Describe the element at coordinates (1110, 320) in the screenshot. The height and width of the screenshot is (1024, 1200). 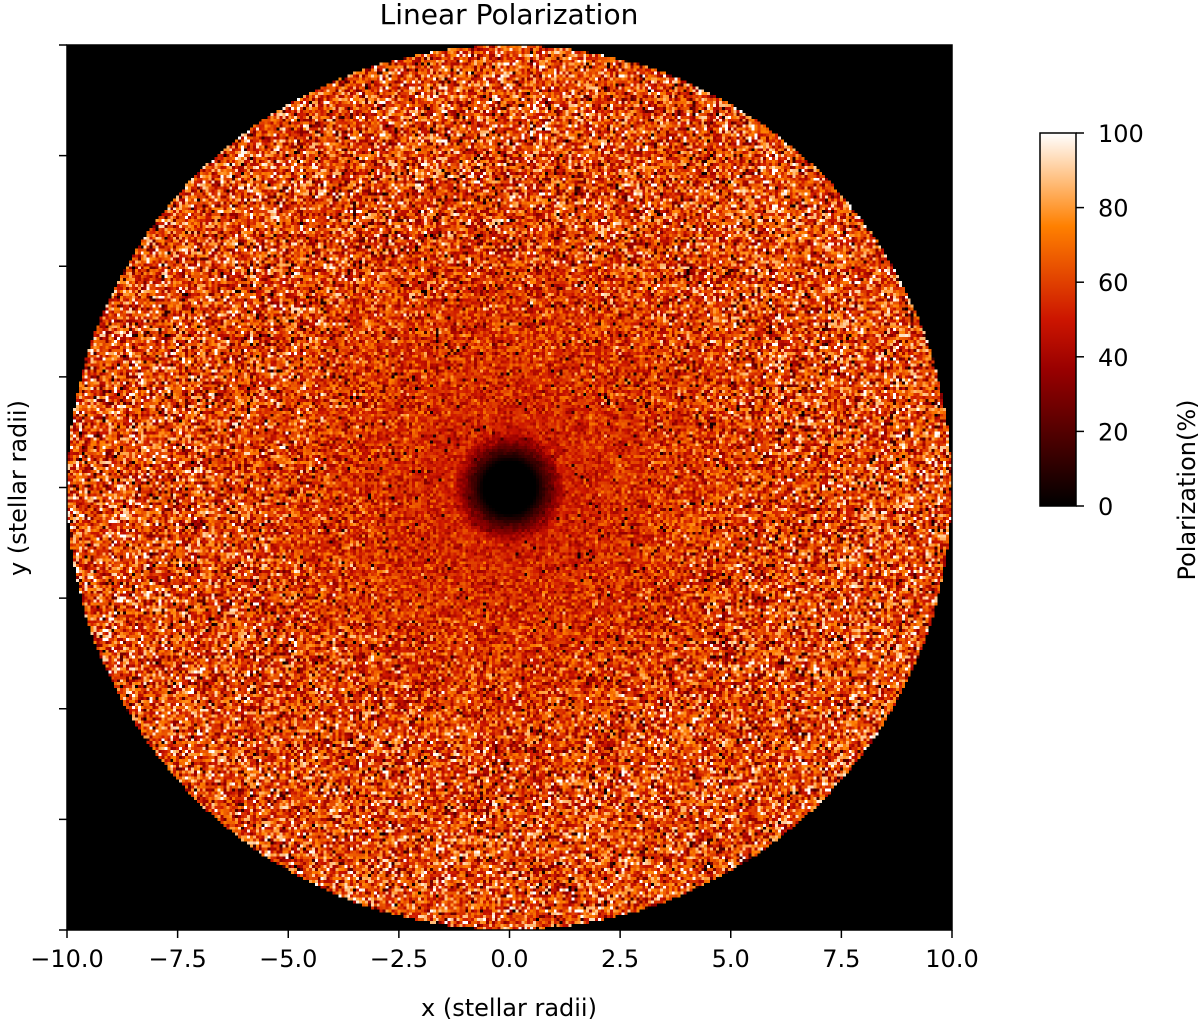
I see `colorbar-ticks: 0 20 40 60 80 100` at that location.